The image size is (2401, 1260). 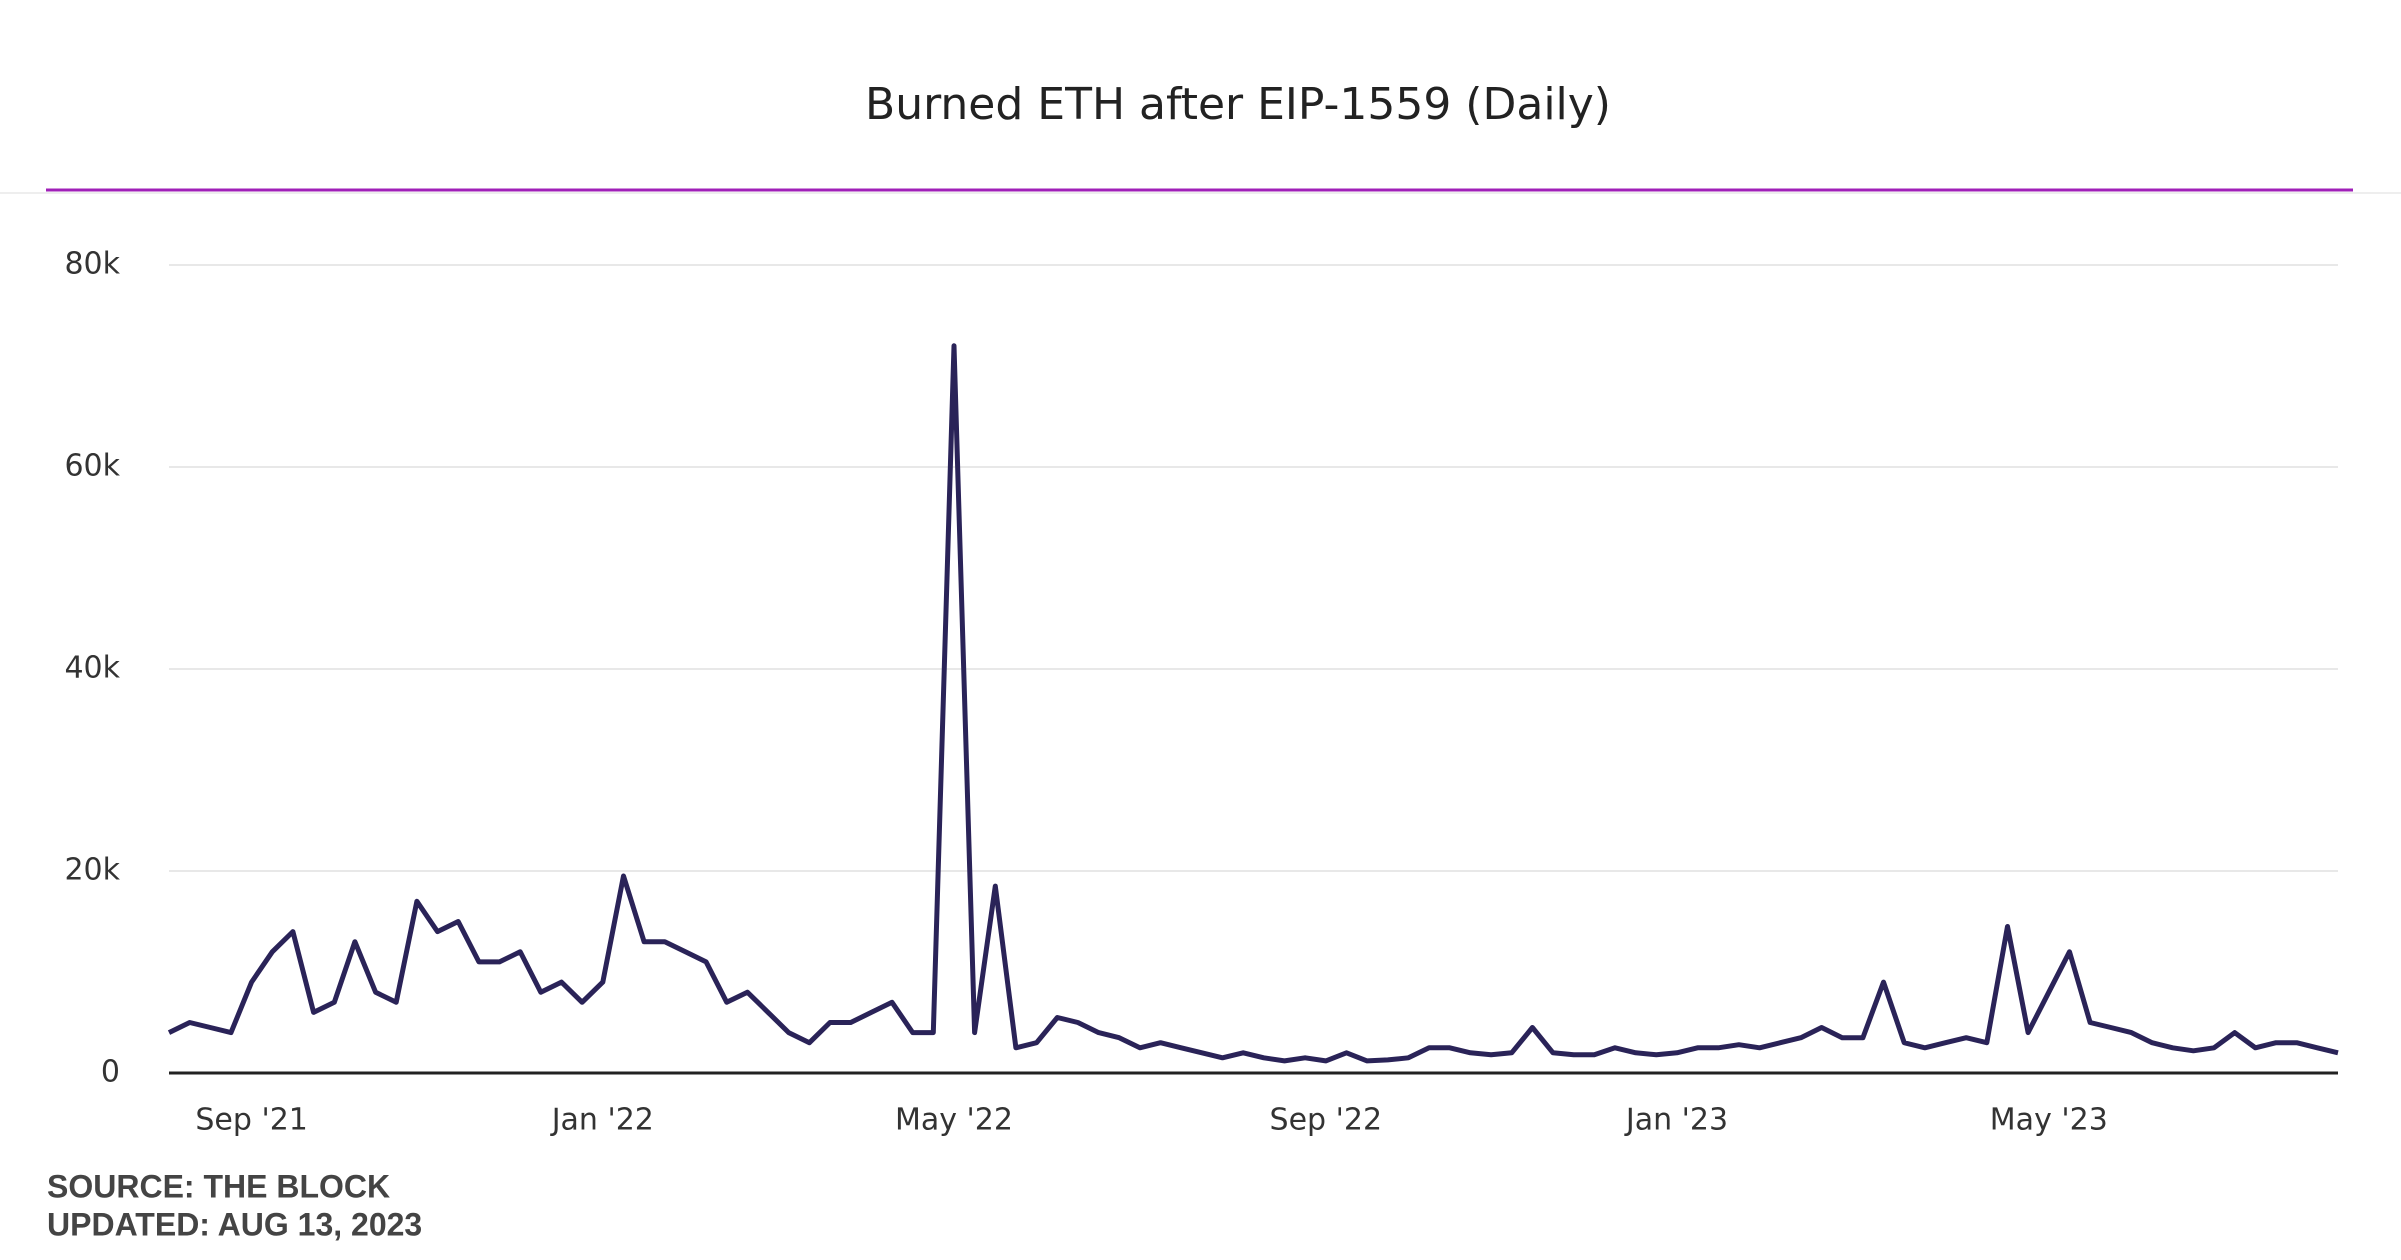 I want to click on source-note: SOURCE: THE BLOCK, so click(x=218, y=1186).